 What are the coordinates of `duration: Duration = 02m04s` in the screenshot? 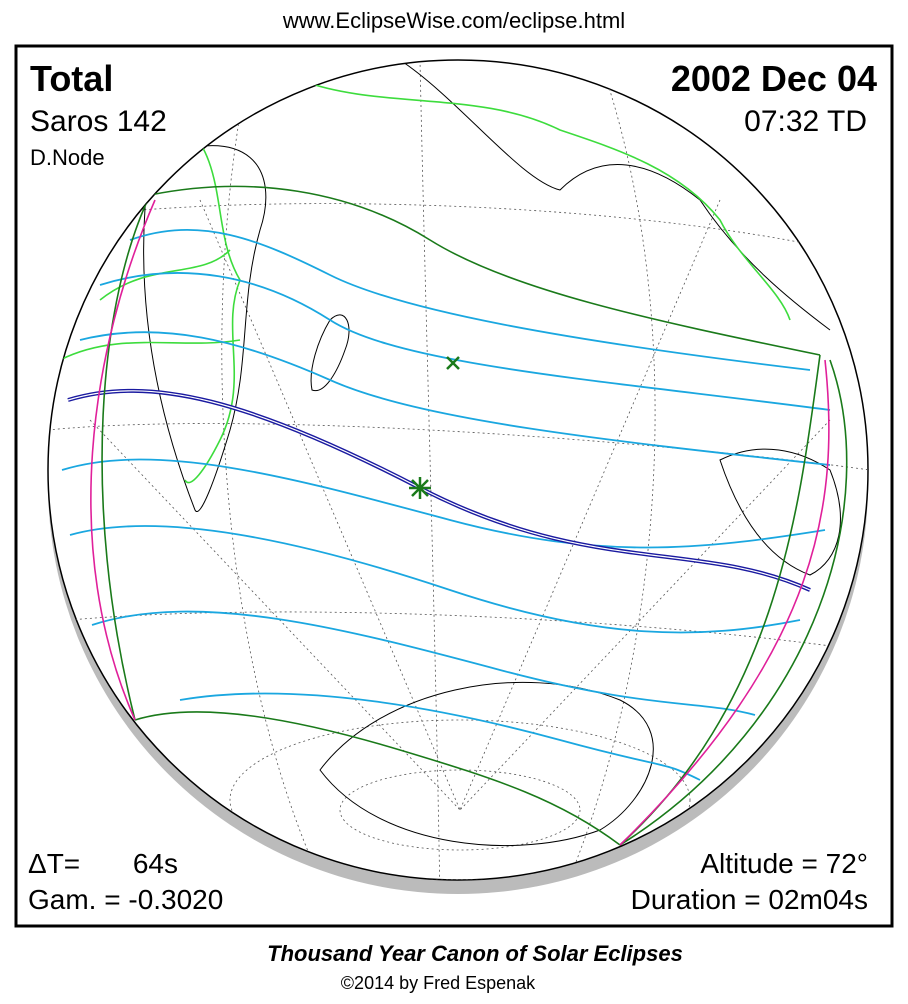 It's located at (749, 899).